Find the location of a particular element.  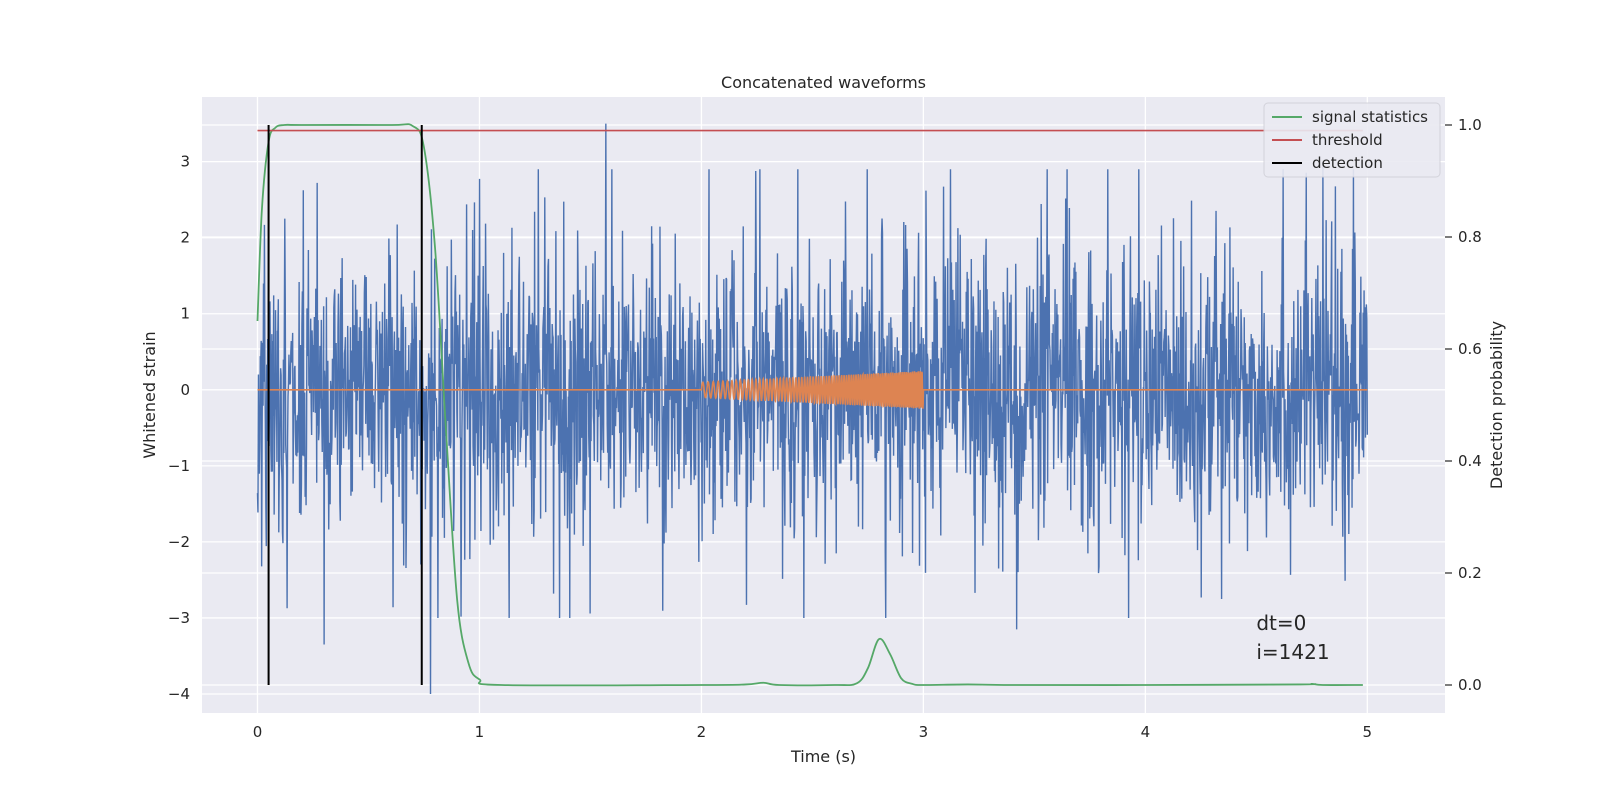

annotation-index: i=1421 is located at coordinates (1292, 652).